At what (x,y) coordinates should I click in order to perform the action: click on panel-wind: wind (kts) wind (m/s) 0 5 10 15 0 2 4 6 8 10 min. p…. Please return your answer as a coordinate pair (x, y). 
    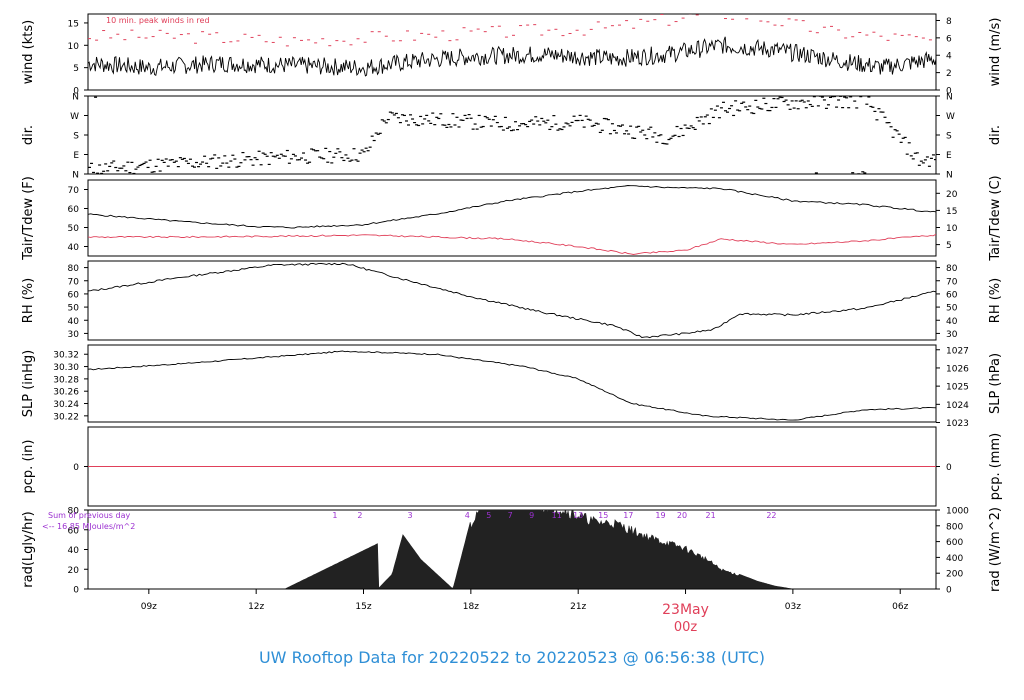
    Looking at the image, I should click on (512, 55).